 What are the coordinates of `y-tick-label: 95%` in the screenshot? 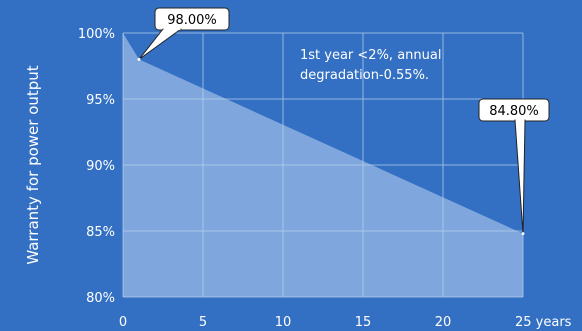 It's located at (100, 100).